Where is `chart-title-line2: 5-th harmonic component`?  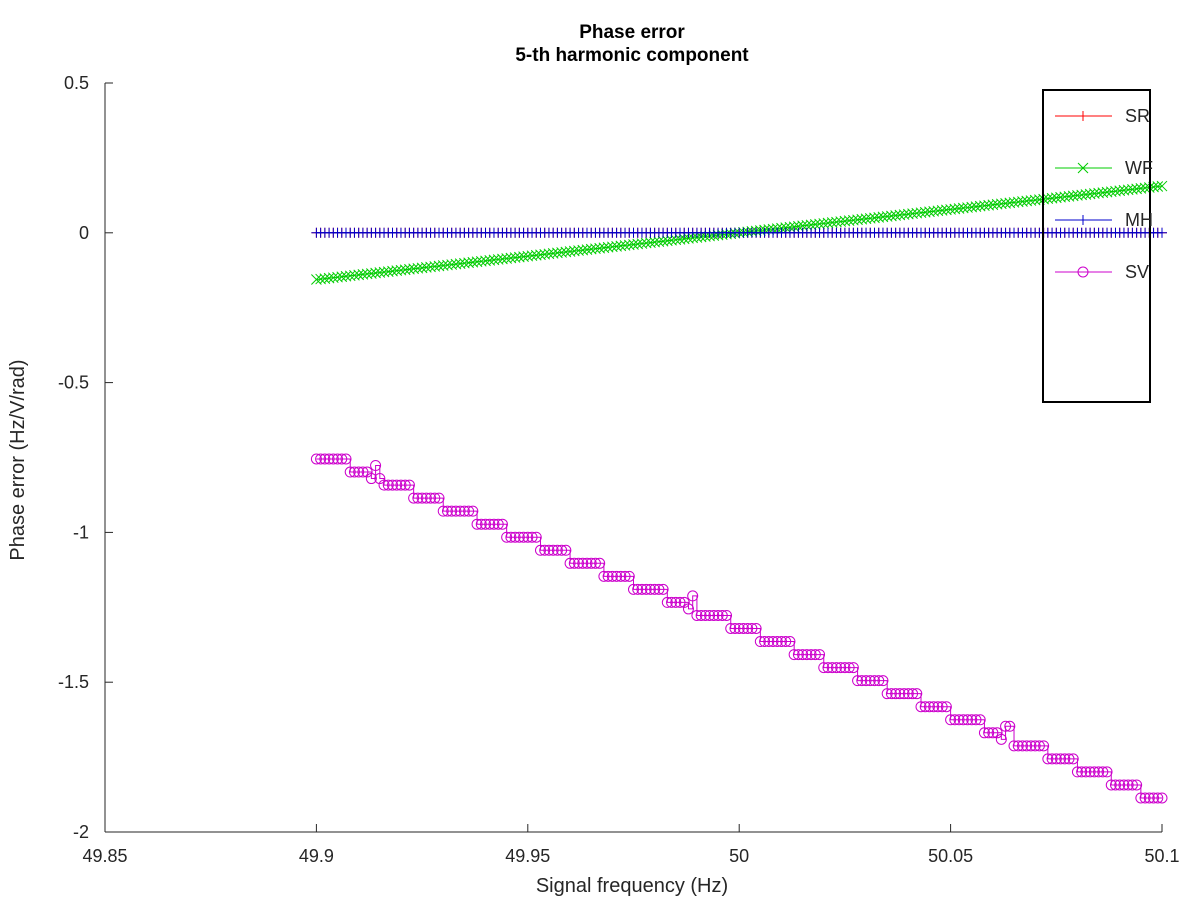 chart-title-line2: 5-th harmonic component is located at coordinates (632, 55).